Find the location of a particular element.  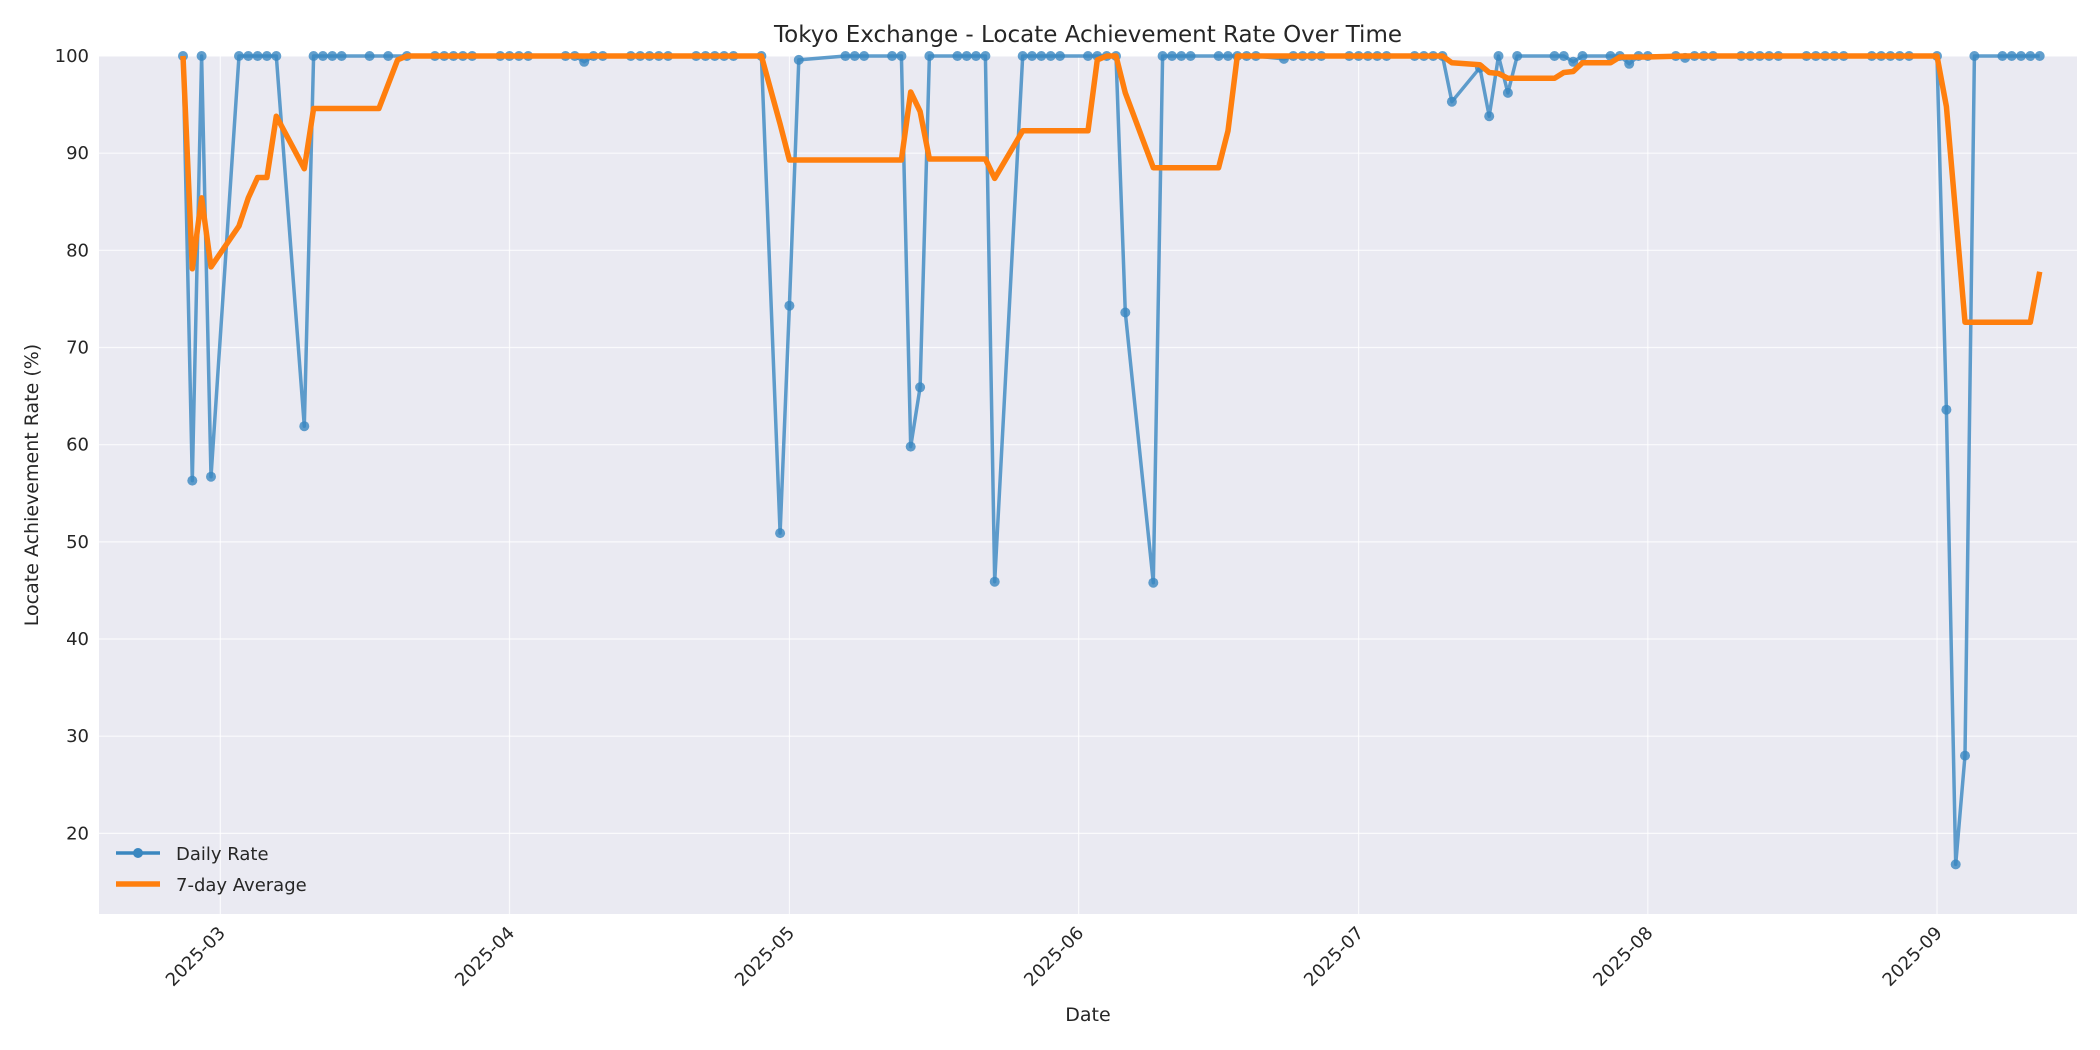

y-tick-label: 20 is located at coordinates (77, 833).